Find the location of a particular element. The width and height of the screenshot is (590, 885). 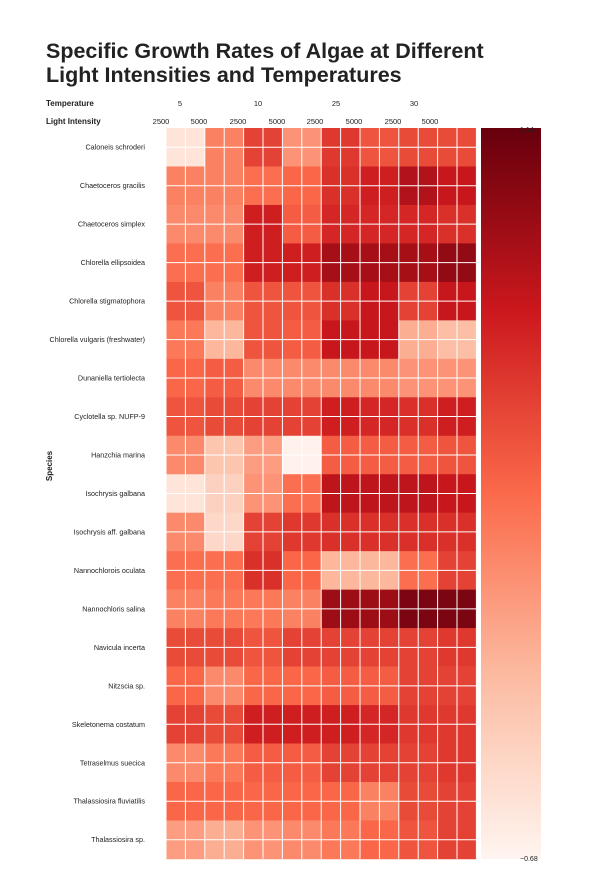

light-intensity-tick-labels: 2500 5000 2500 5000 2500 5000 2500 5000 is located at coordinates (296, 121).